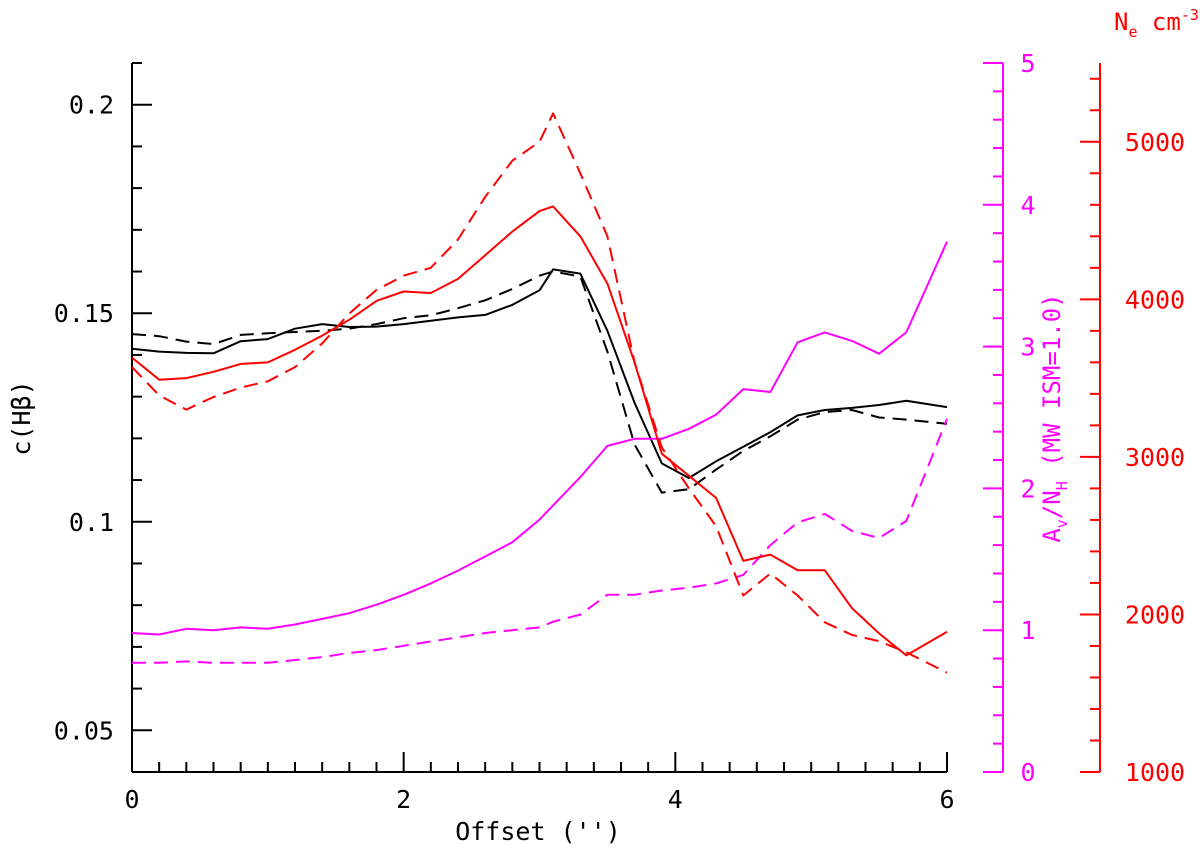 The height and width of the screenshot is (852, 1200). What do you see at coordinates (1027, 205) in the screenshot?
I see `mid-right-tick-label: 4` at bounding box center [1027, 205].